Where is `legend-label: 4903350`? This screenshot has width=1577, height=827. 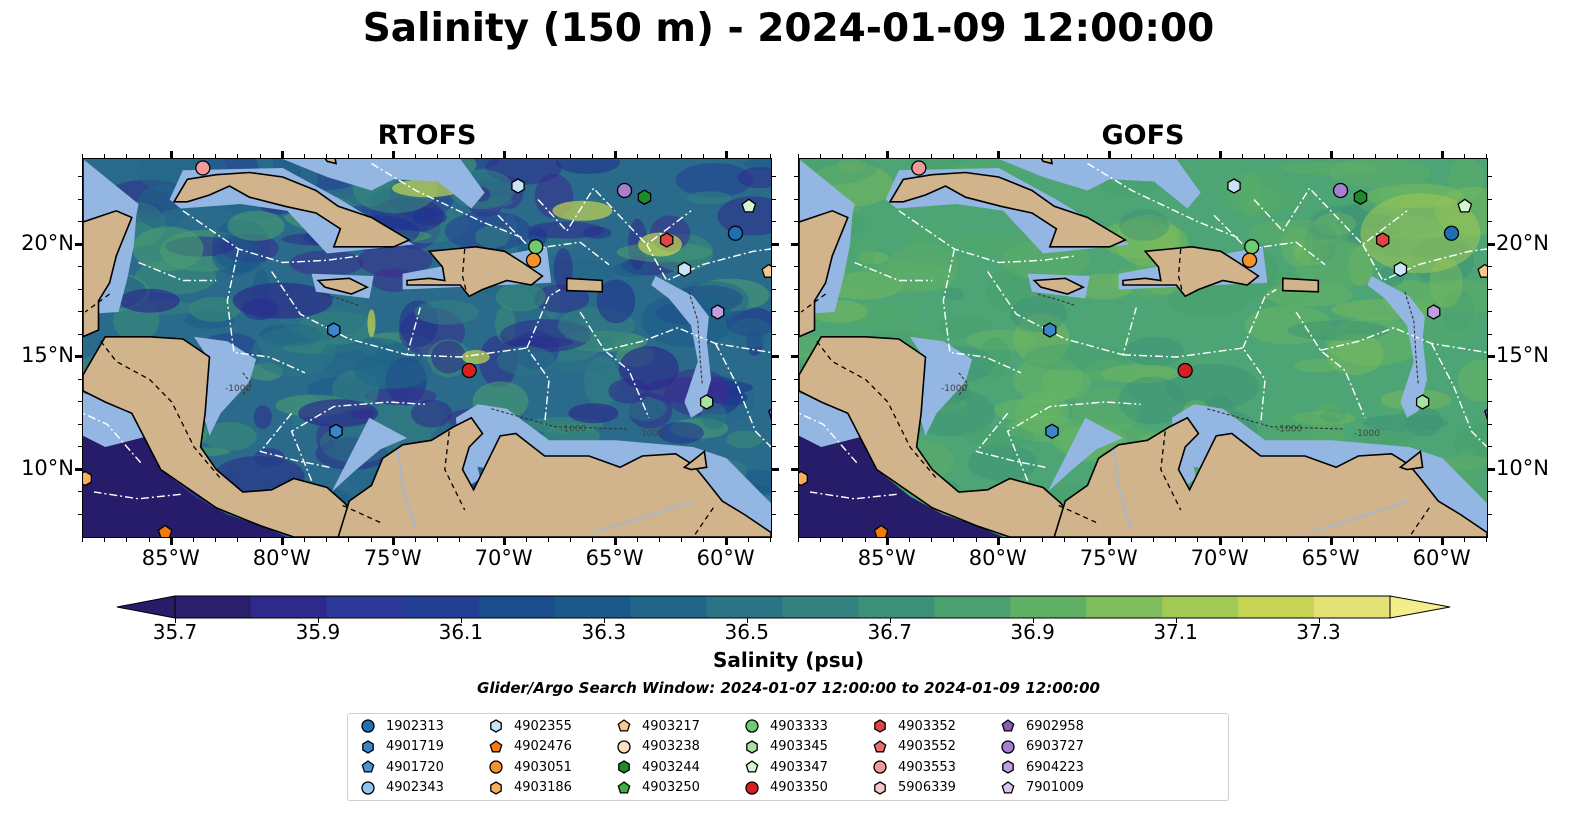 legend-label: 4903350 is located at coordinates (799, 787).